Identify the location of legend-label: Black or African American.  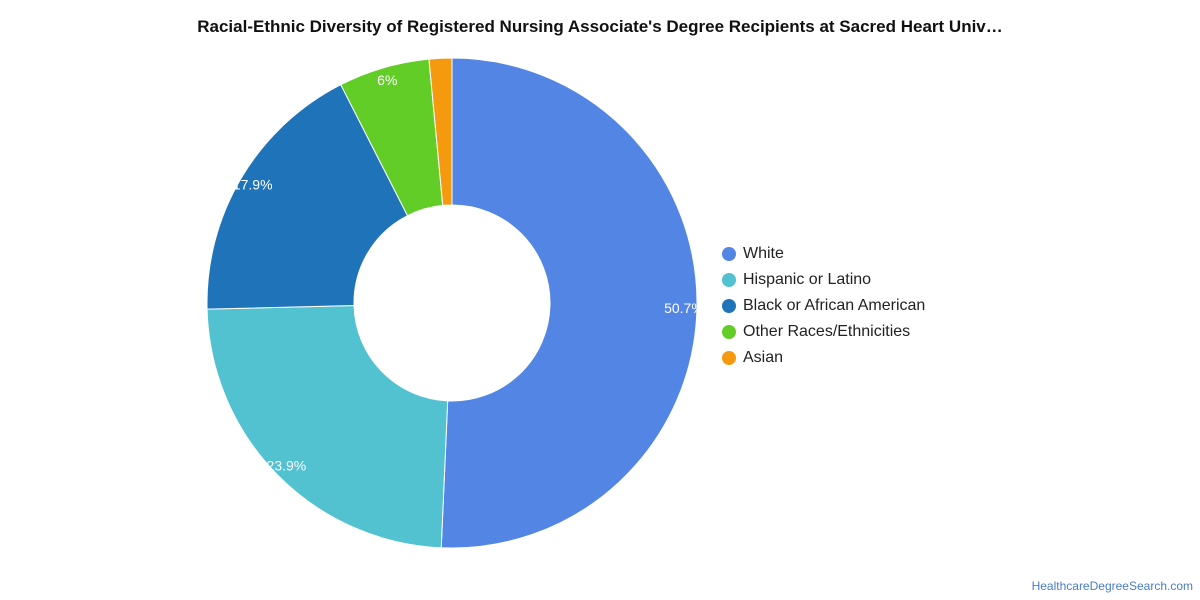
(834, 305).